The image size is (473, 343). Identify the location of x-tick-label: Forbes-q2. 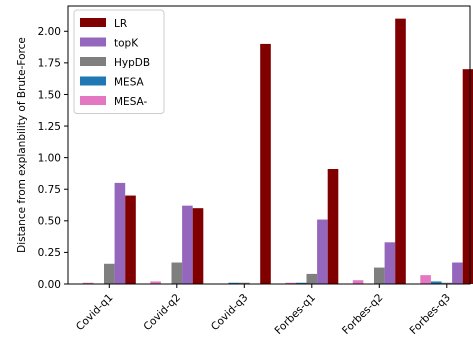
(362, 314).